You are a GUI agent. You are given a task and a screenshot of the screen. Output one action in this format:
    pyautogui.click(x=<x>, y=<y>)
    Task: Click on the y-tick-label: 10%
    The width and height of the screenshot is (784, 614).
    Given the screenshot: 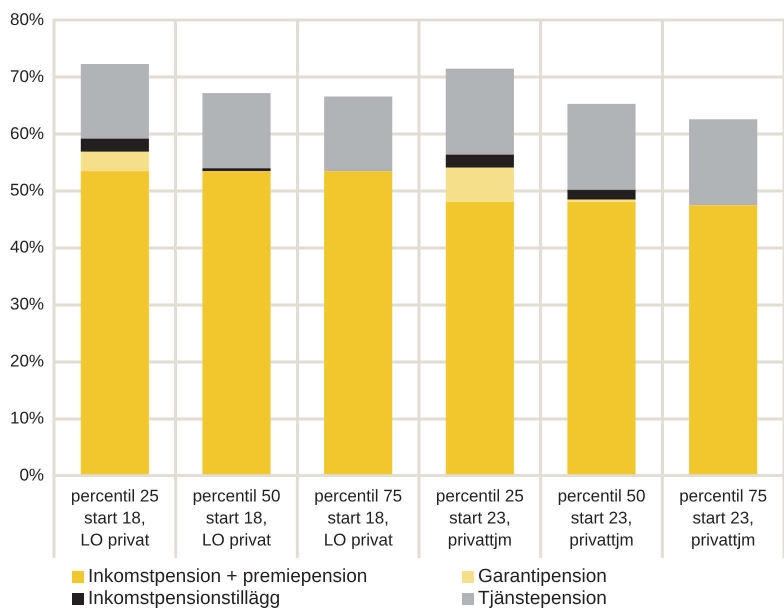 What is the action you would take?
    pyautogui.click(x=27, y=418)
    